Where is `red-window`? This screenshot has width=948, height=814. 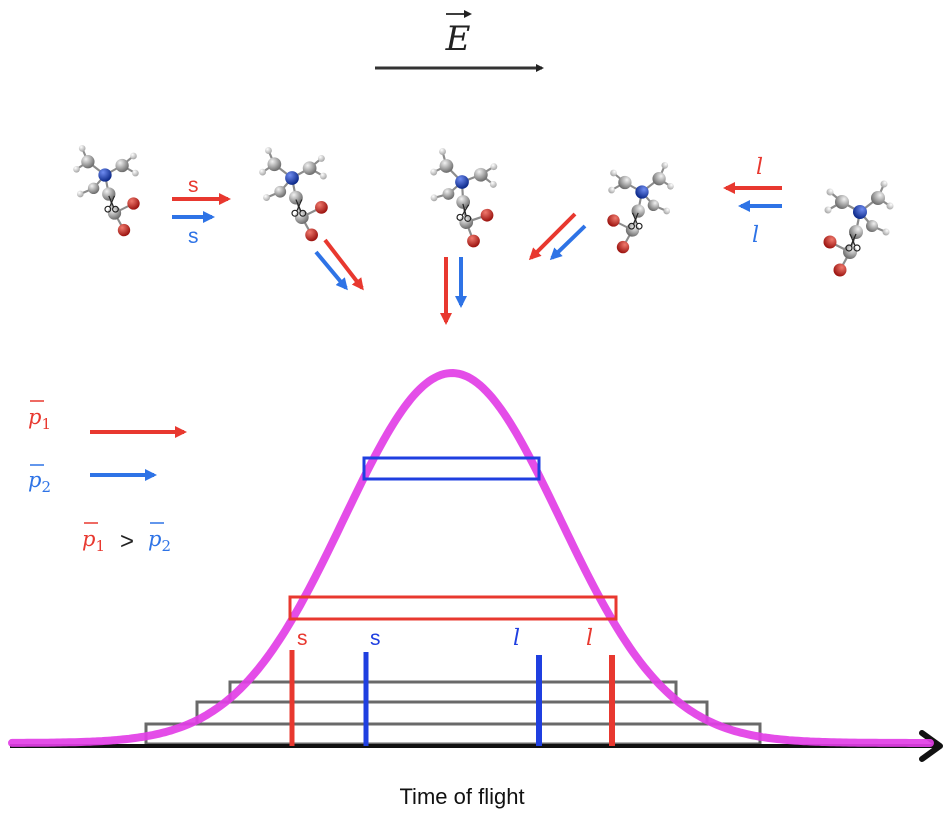
red-window is located at coordinates (453, 608).